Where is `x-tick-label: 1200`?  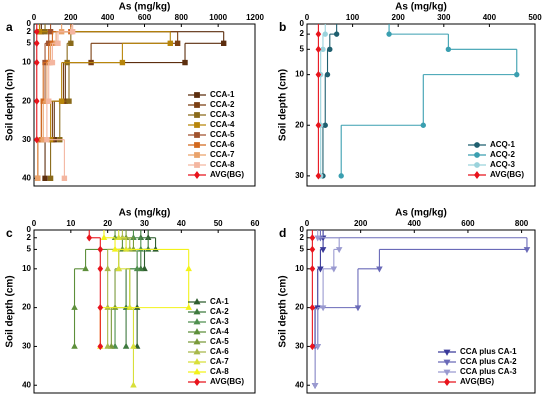
x-tick-label: 1200 is located at coordinates (255, 17).